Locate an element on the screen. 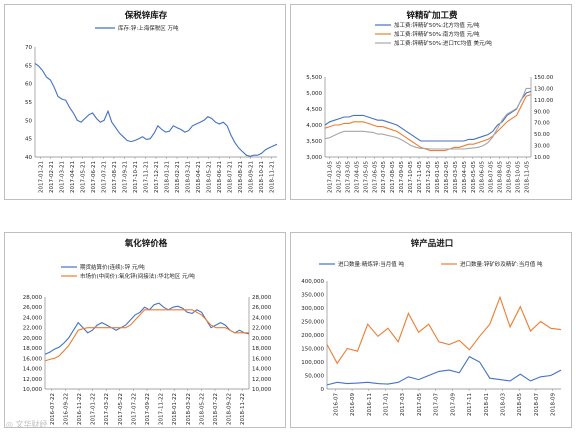  y-right-tick-label: 50.00 is located at coordinates (542, 135).